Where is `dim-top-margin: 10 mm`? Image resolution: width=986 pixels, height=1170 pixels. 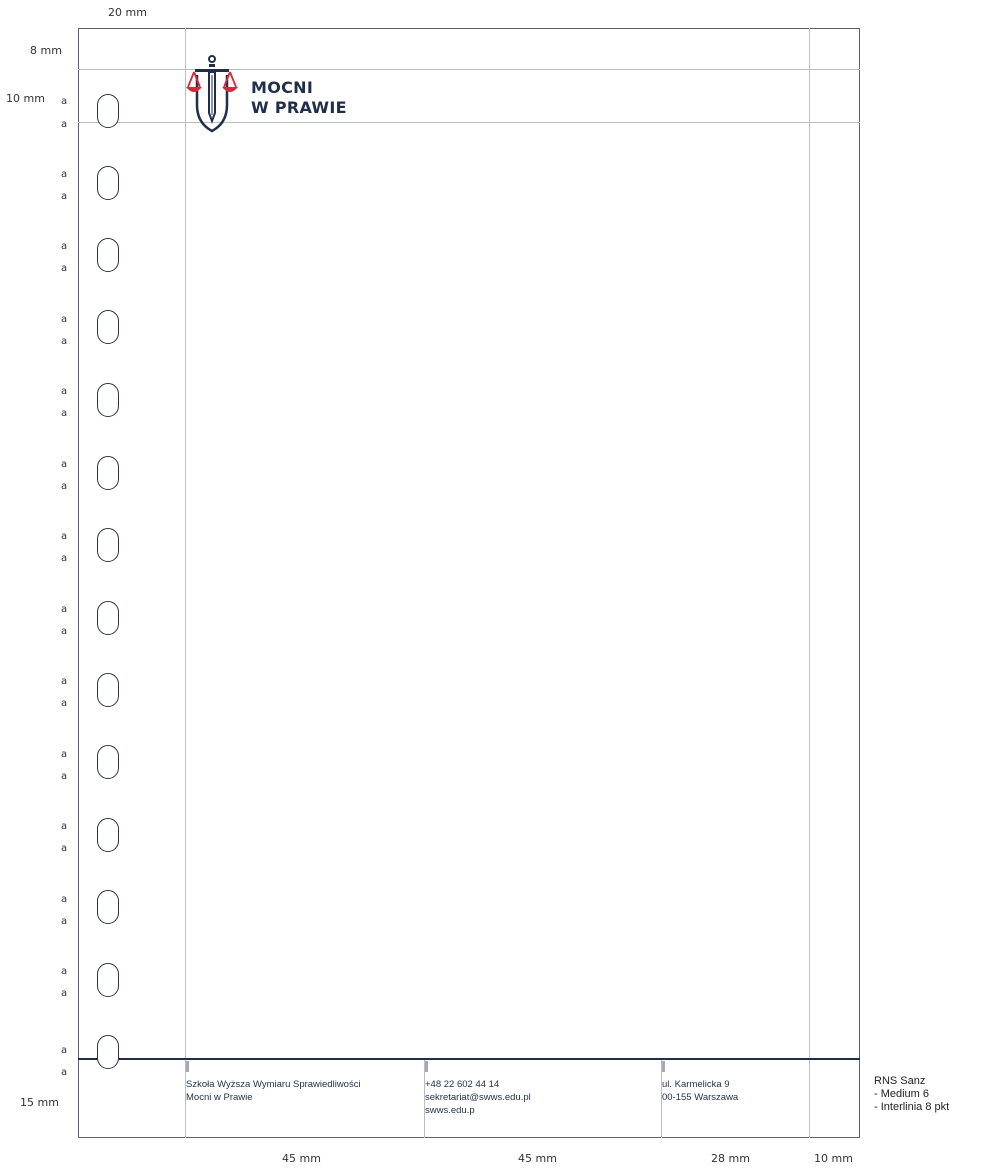
dim-top-margin: 10 mm is located at coordinates (25, 98).